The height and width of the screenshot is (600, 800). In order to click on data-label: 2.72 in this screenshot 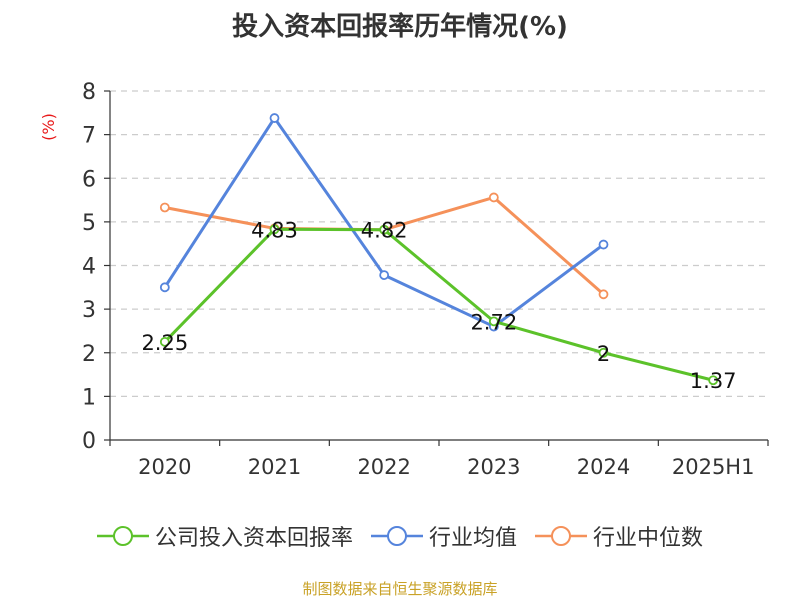, I will do `click(493, 322)`.